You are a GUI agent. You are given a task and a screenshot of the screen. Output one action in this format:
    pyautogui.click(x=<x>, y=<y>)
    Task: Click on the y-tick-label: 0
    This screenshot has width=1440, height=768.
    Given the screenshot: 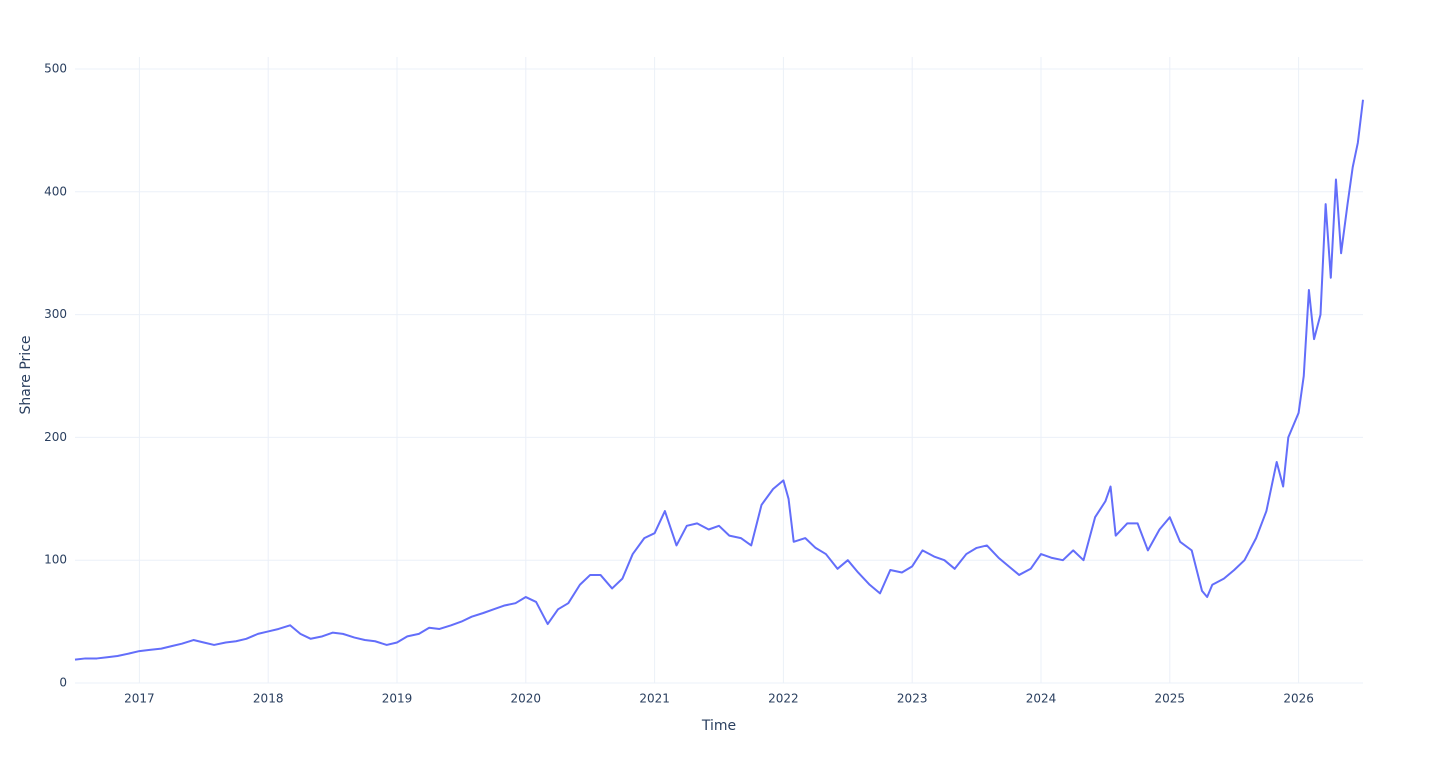 What is the action you would take?
    pyautogui.click(x=63, y=683)
    